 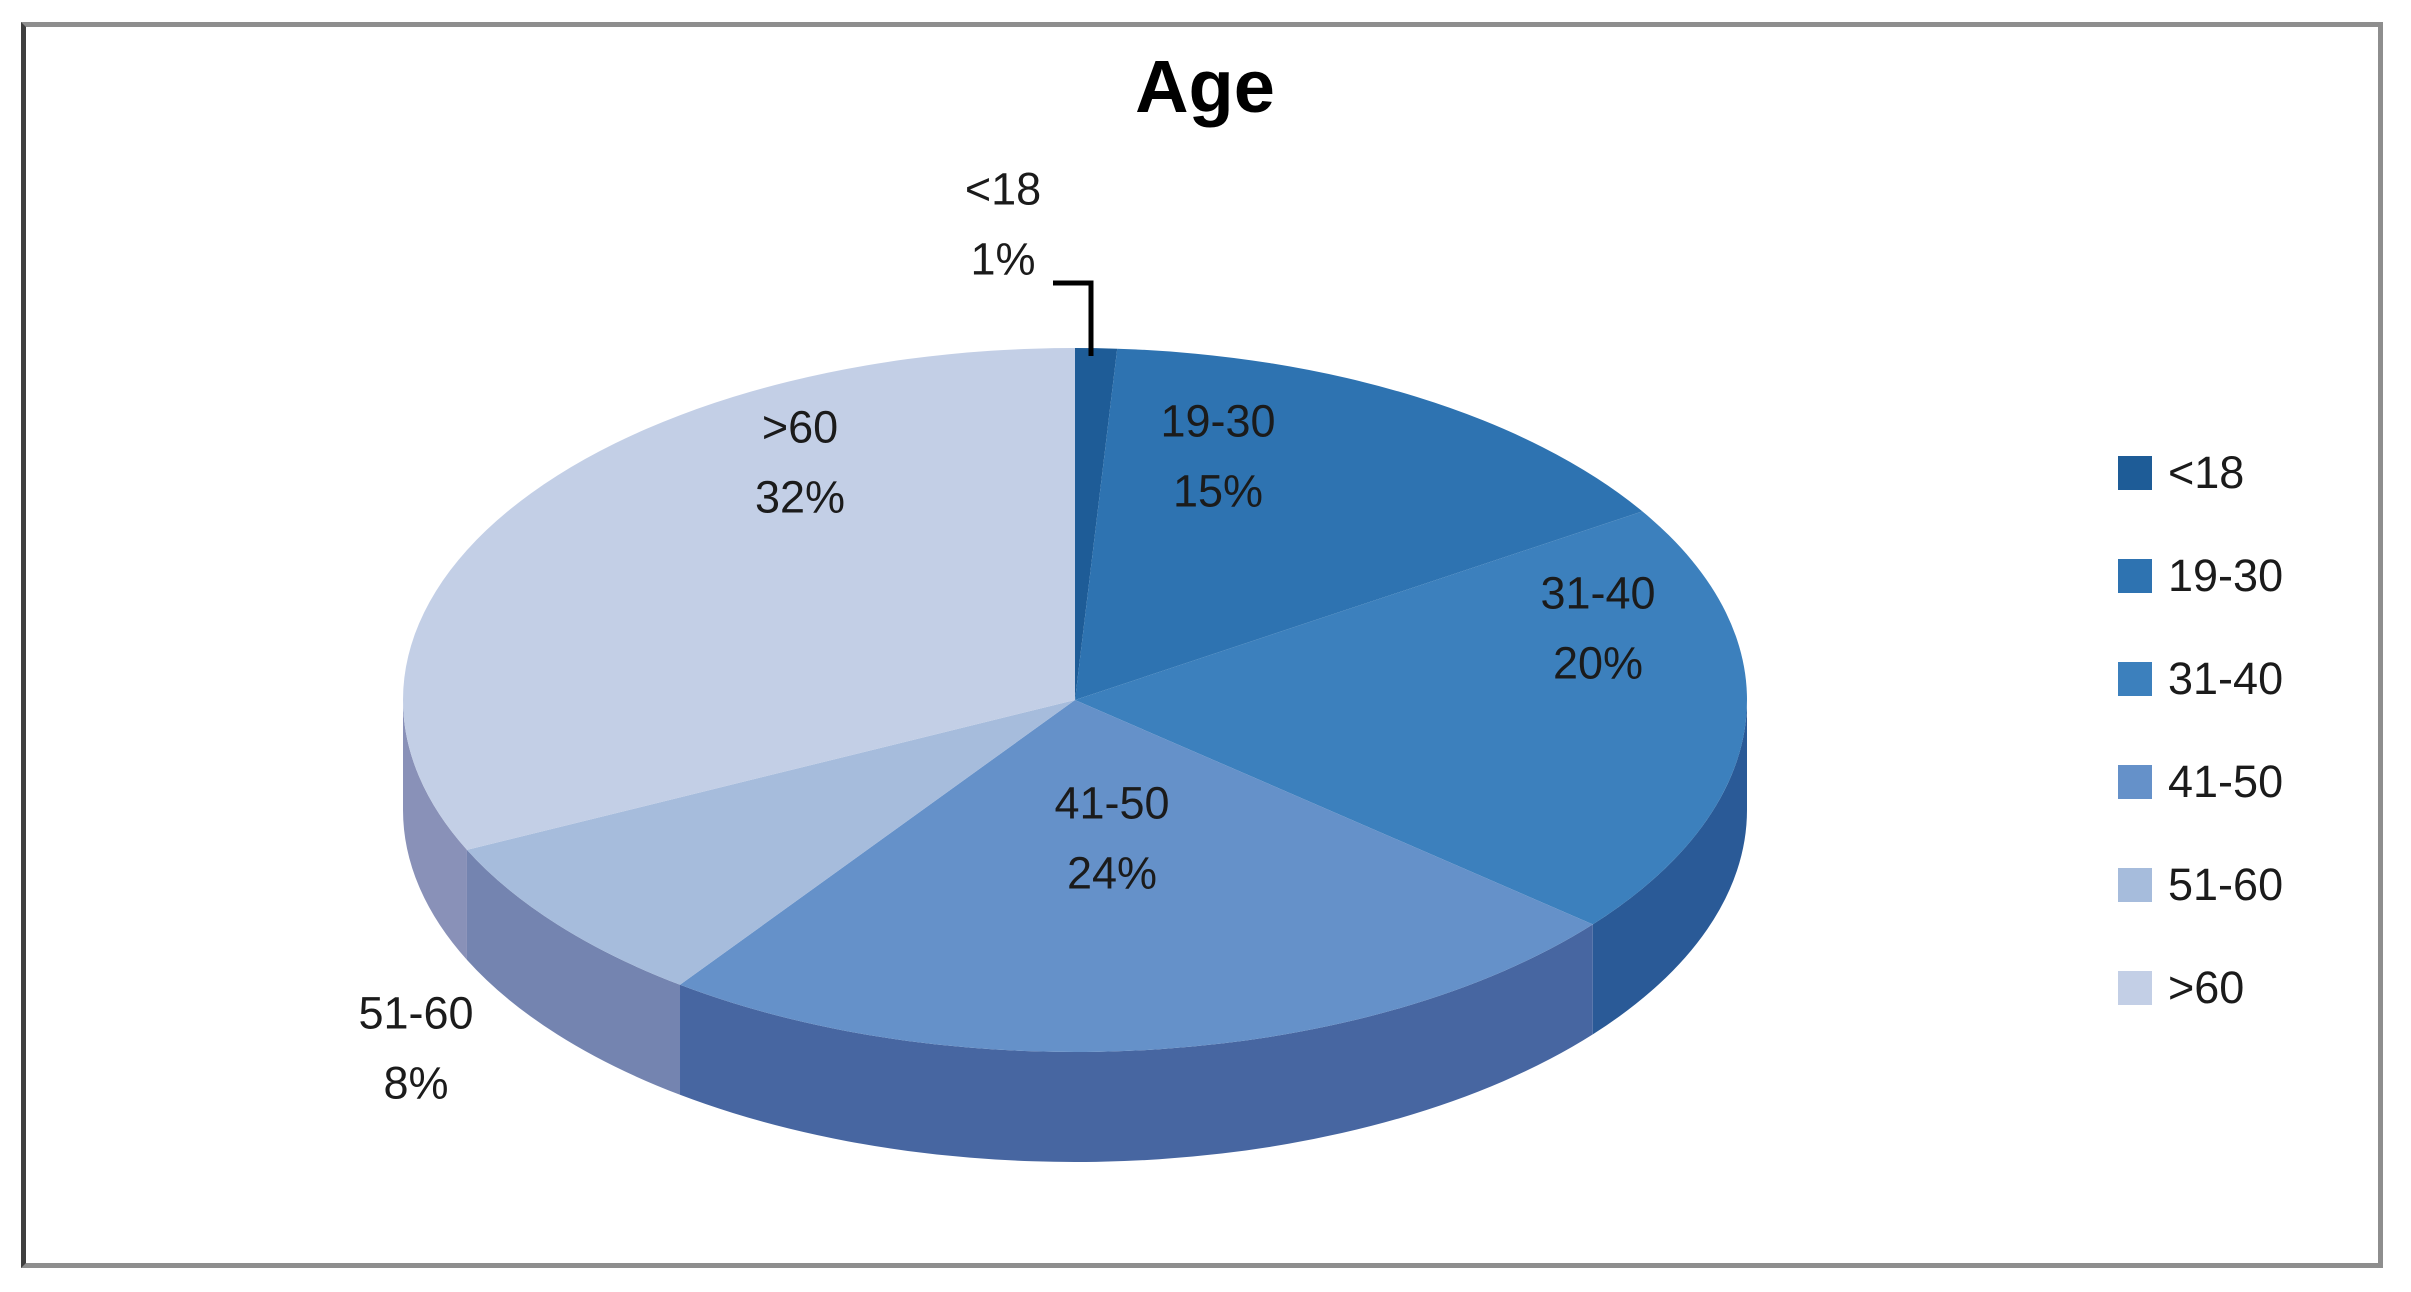 What do you see at coordinates (1218, 490) in the screenshot?
I see `slice-label-value: 15%` at bounding box center [1218, 490].